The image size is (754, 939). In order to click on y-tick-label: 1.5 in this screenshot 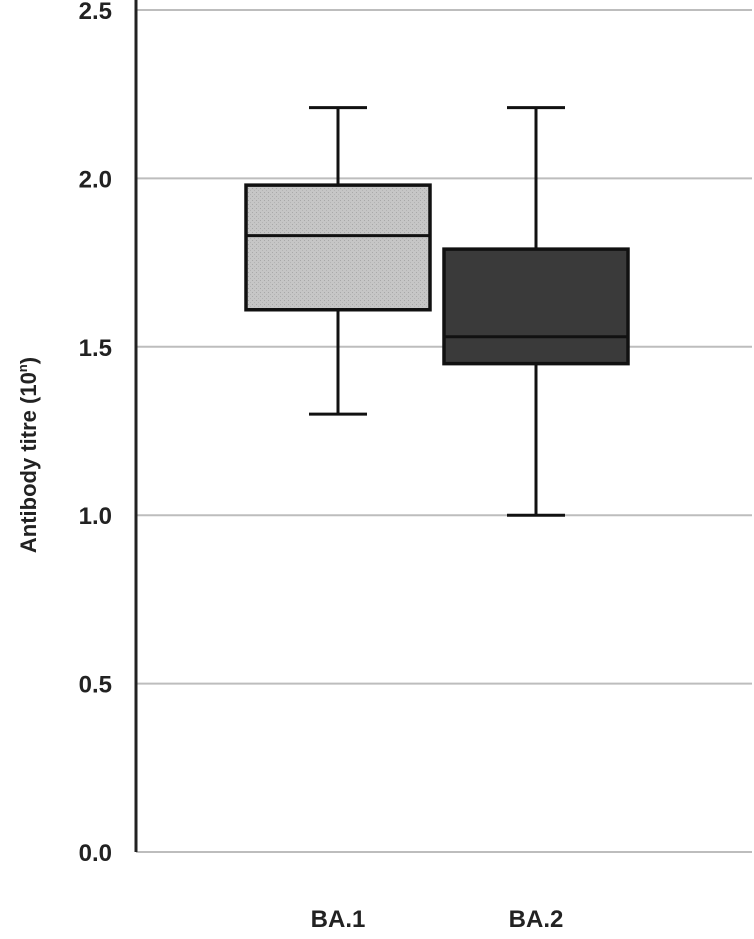, I will do `click(95, 348)`.